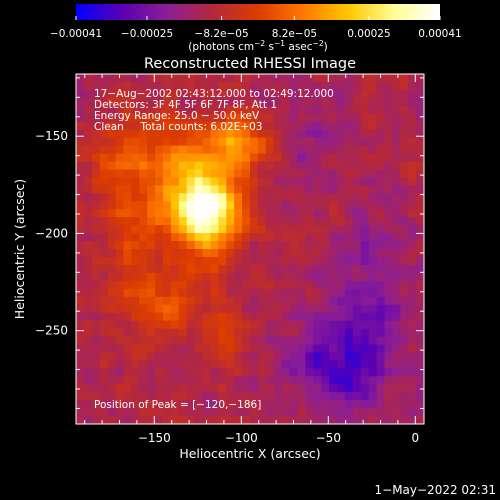 This screenshot has width=500, height=500. What do you see at coordinates (368, 34) in the screenshot?
I see `colorbar-tick-label: 0.00025` at bounding box center [368, 34].